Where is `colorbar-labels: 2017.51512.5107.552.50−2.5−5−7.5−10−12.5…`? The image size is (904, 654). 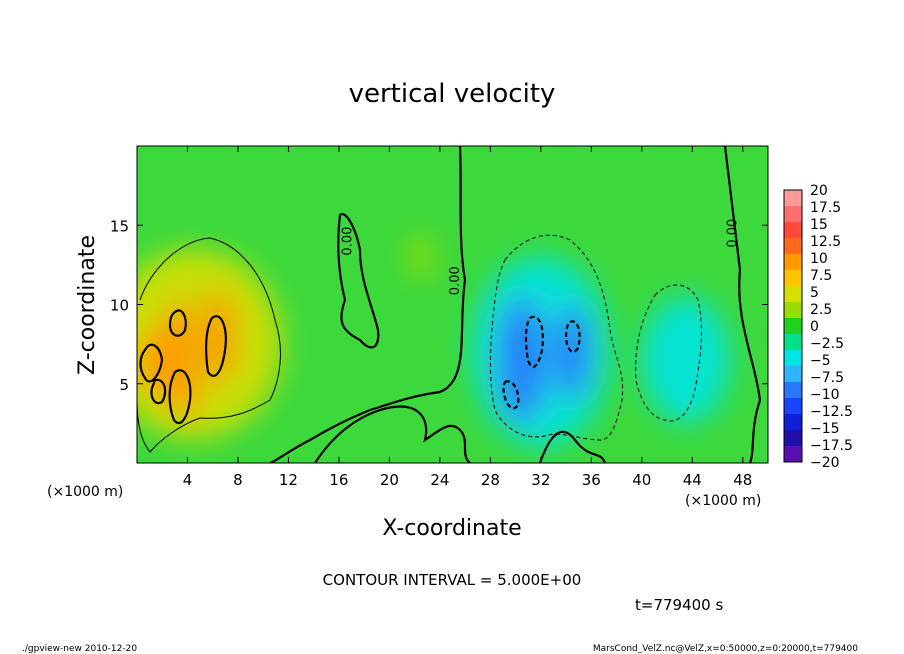
colorbar-labels: 2017.51512.5107.552.50−2.5−5−7.5−10−12.5… is located at coordinates (831, 327).